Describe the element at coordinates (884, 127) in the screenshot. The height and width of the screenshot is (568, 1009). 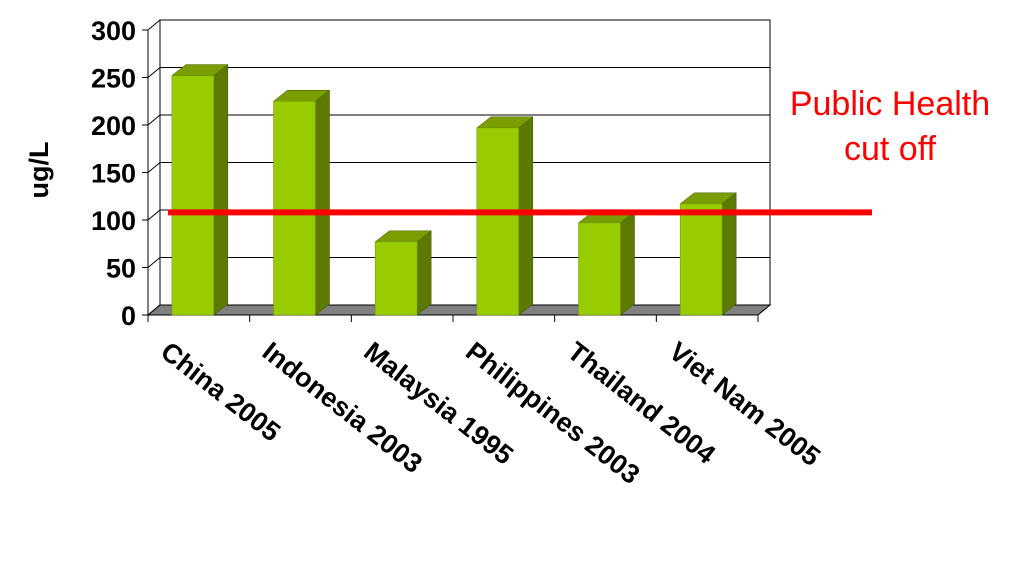
I see `reference-line-annotation: Public Health cut off` at that location.